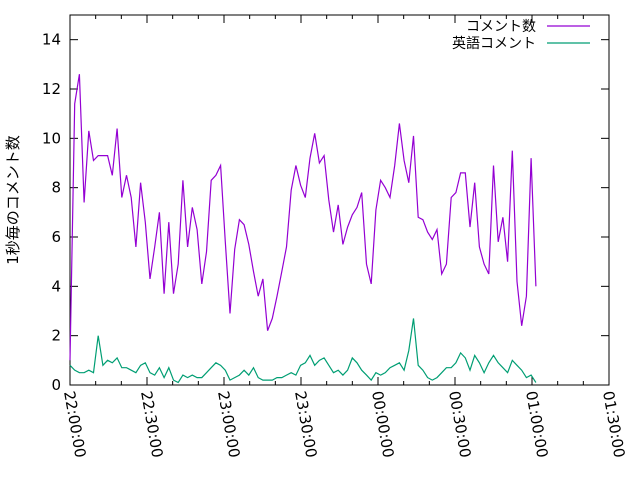 Image resolution: width=640 pixels, height=480 pixels. I want to click on x-tick-label: 00:00:00, so click(382, 424).